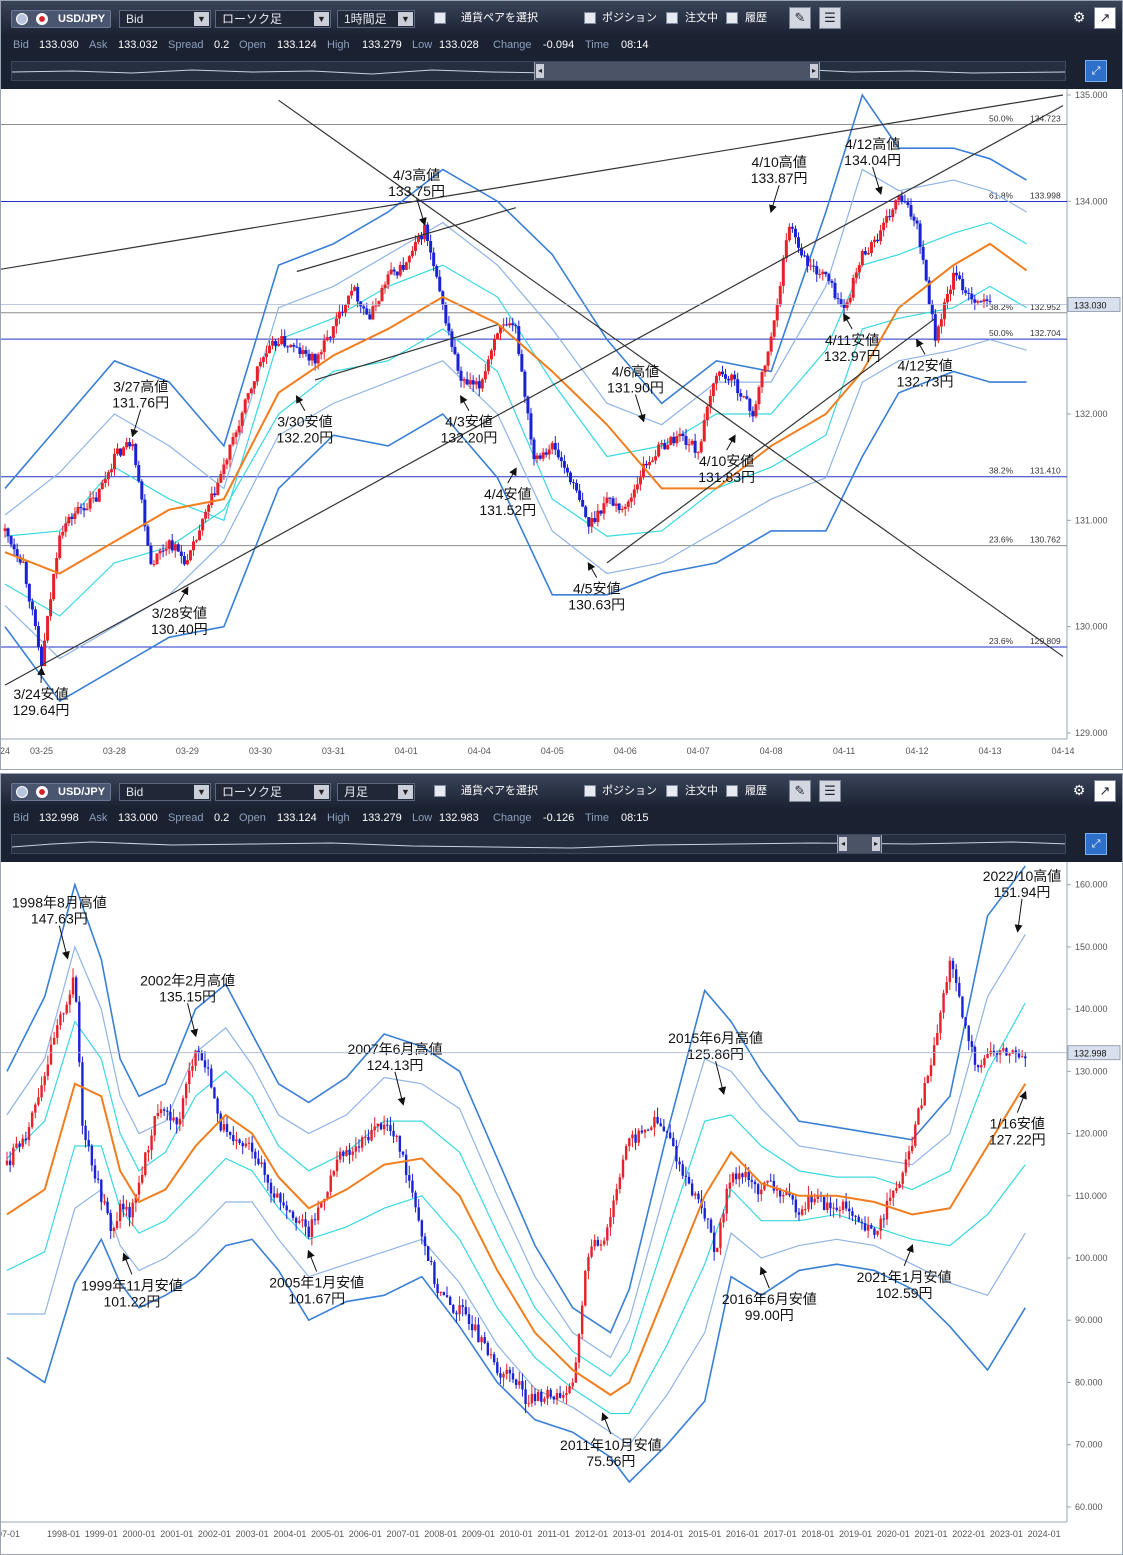 This screenshot has width=1123, height=1555. I want to click on annotation-price: 102.59円, so click(904, 1293).